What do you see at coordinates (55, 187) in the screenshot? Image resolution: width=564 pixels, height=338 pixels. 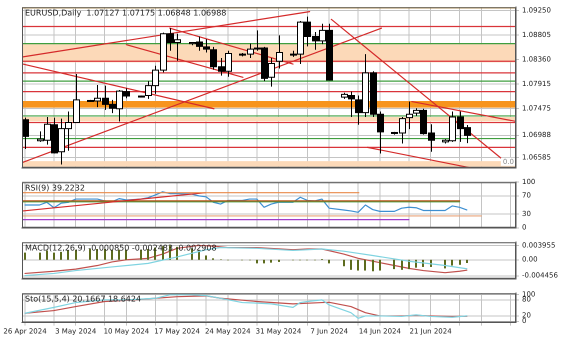 I see `chart-title: RSI(9) 39.2232` at bounding box center [55, 187].